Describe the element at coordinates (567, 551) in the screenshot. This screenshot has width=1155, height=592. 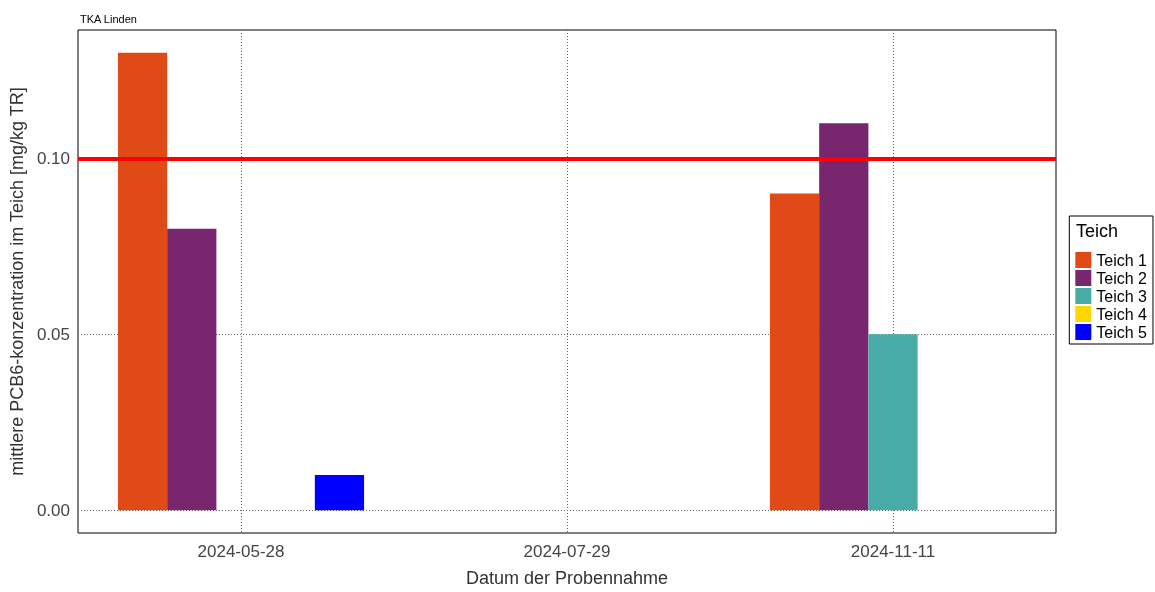
I see `x-tick-label: 2024-07-29` at that location.